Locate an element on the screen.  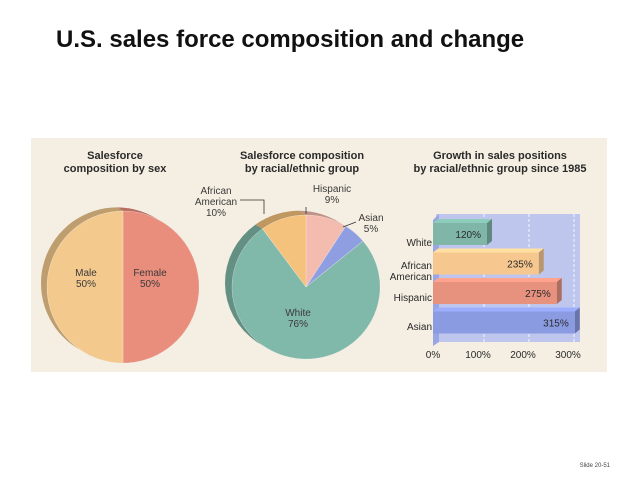
callout-line-asian is located at coordinates (349, 224).